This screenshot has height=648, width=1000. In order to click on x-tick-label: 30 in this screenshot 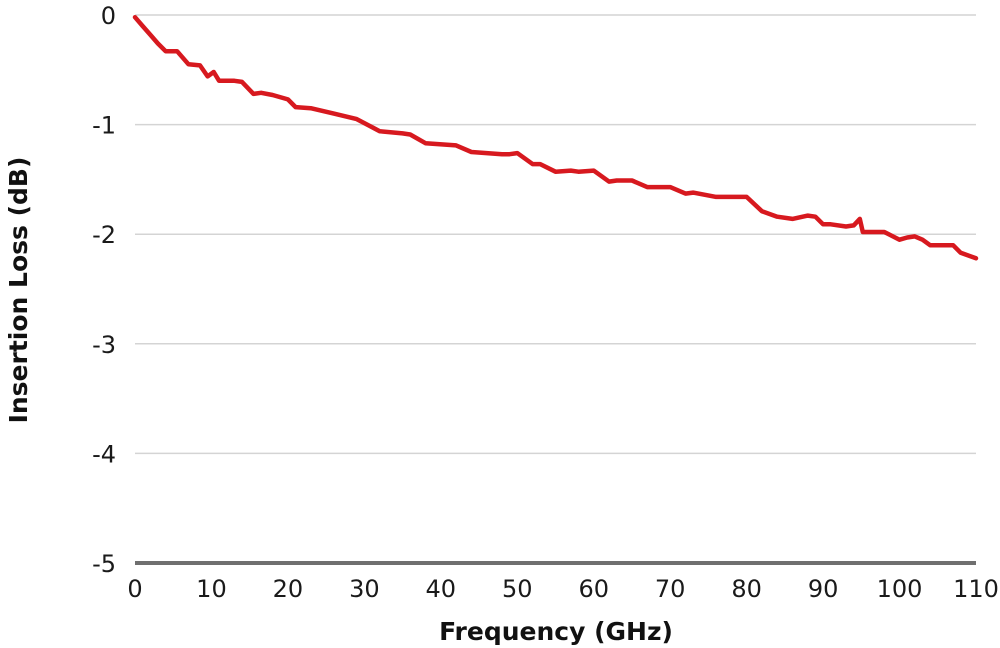, I will do `click(364, 589)`.